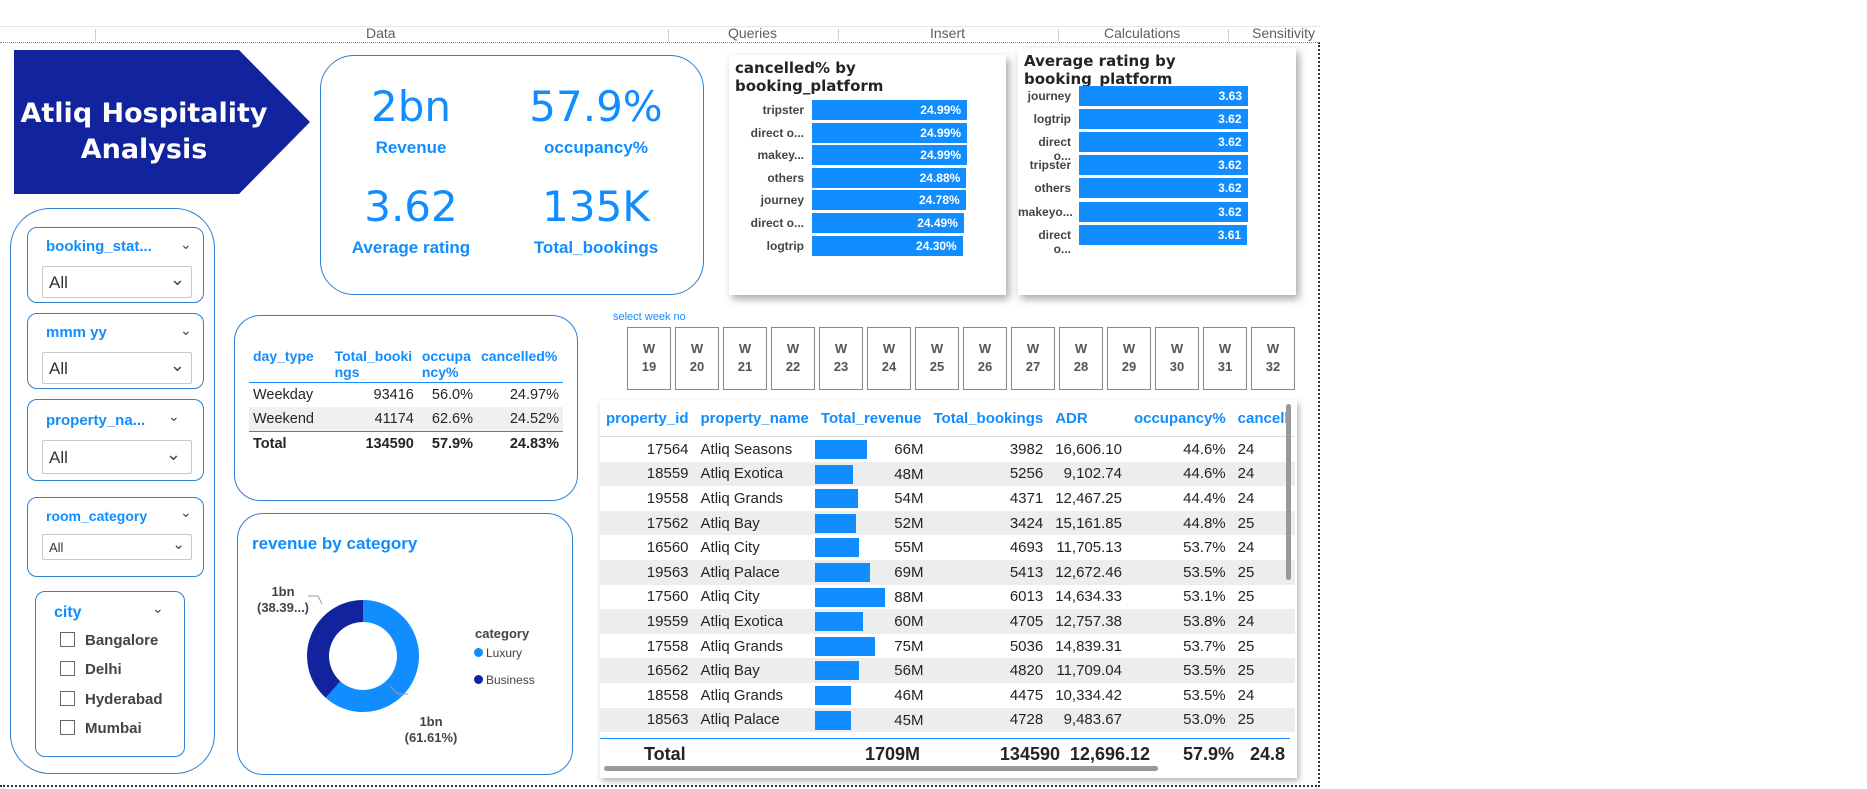 The height and width of the screenshot is (789, 1867). What do you see at coordinates (1284, 33) in the screenshot?
I see `ribbon-tab-sensitivity: Sensitivity` at bounding box center [1284, 33].